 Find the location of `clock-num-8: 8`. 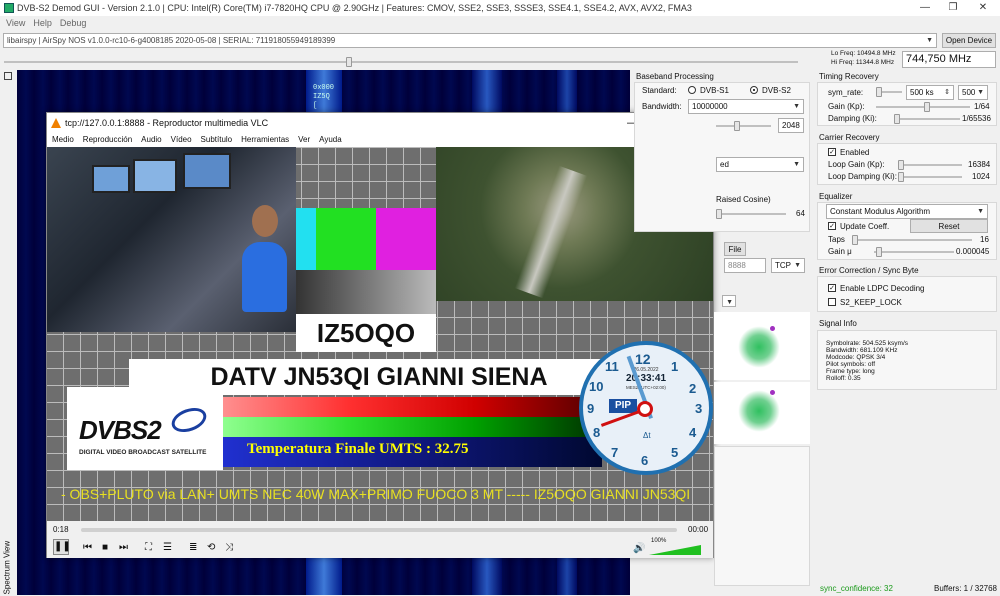

clock-num-8: 8 is located at coordinates (597, 432).